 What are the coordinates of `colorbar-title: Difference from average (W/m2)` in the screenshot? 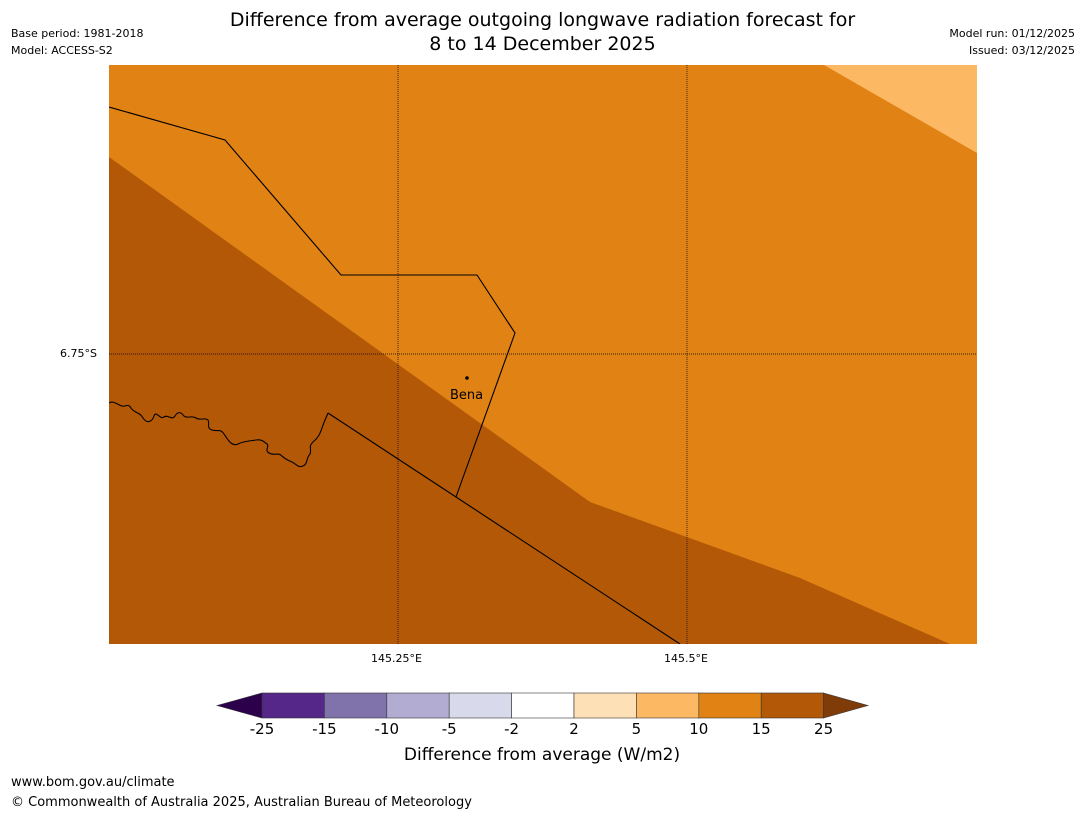 It's located at (542, 755).